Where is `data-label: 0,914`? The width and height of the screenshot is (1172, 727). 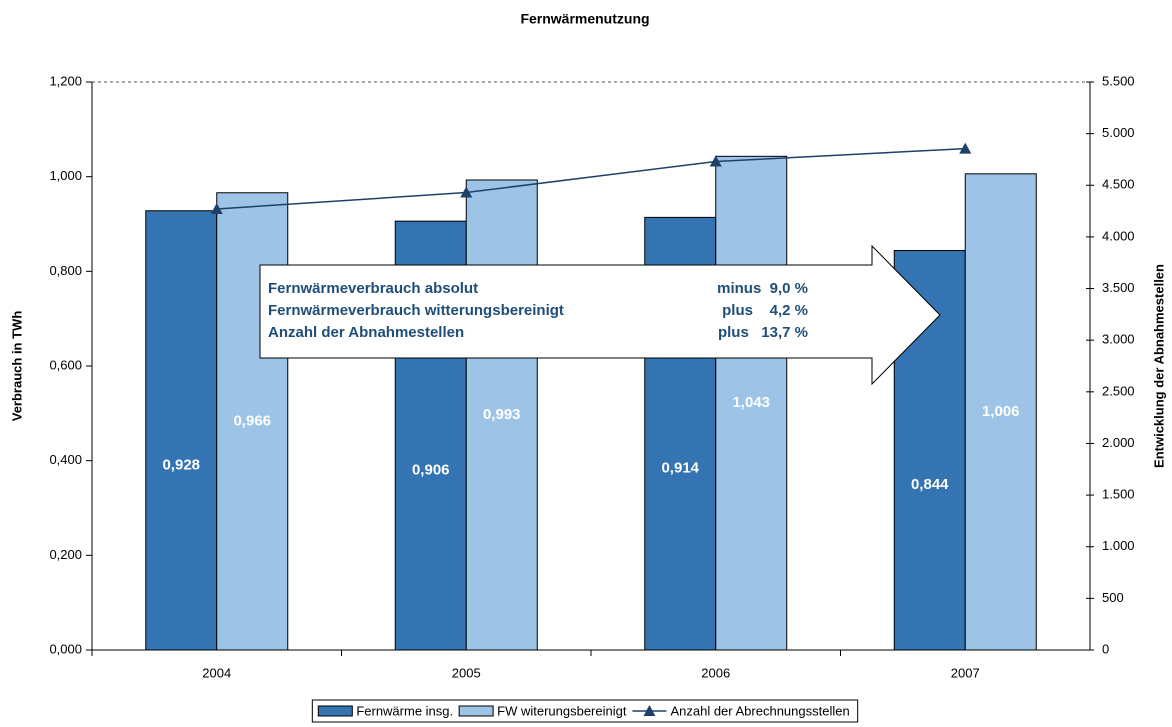
data-label: 0,914 is located at coordinates (680, 468).